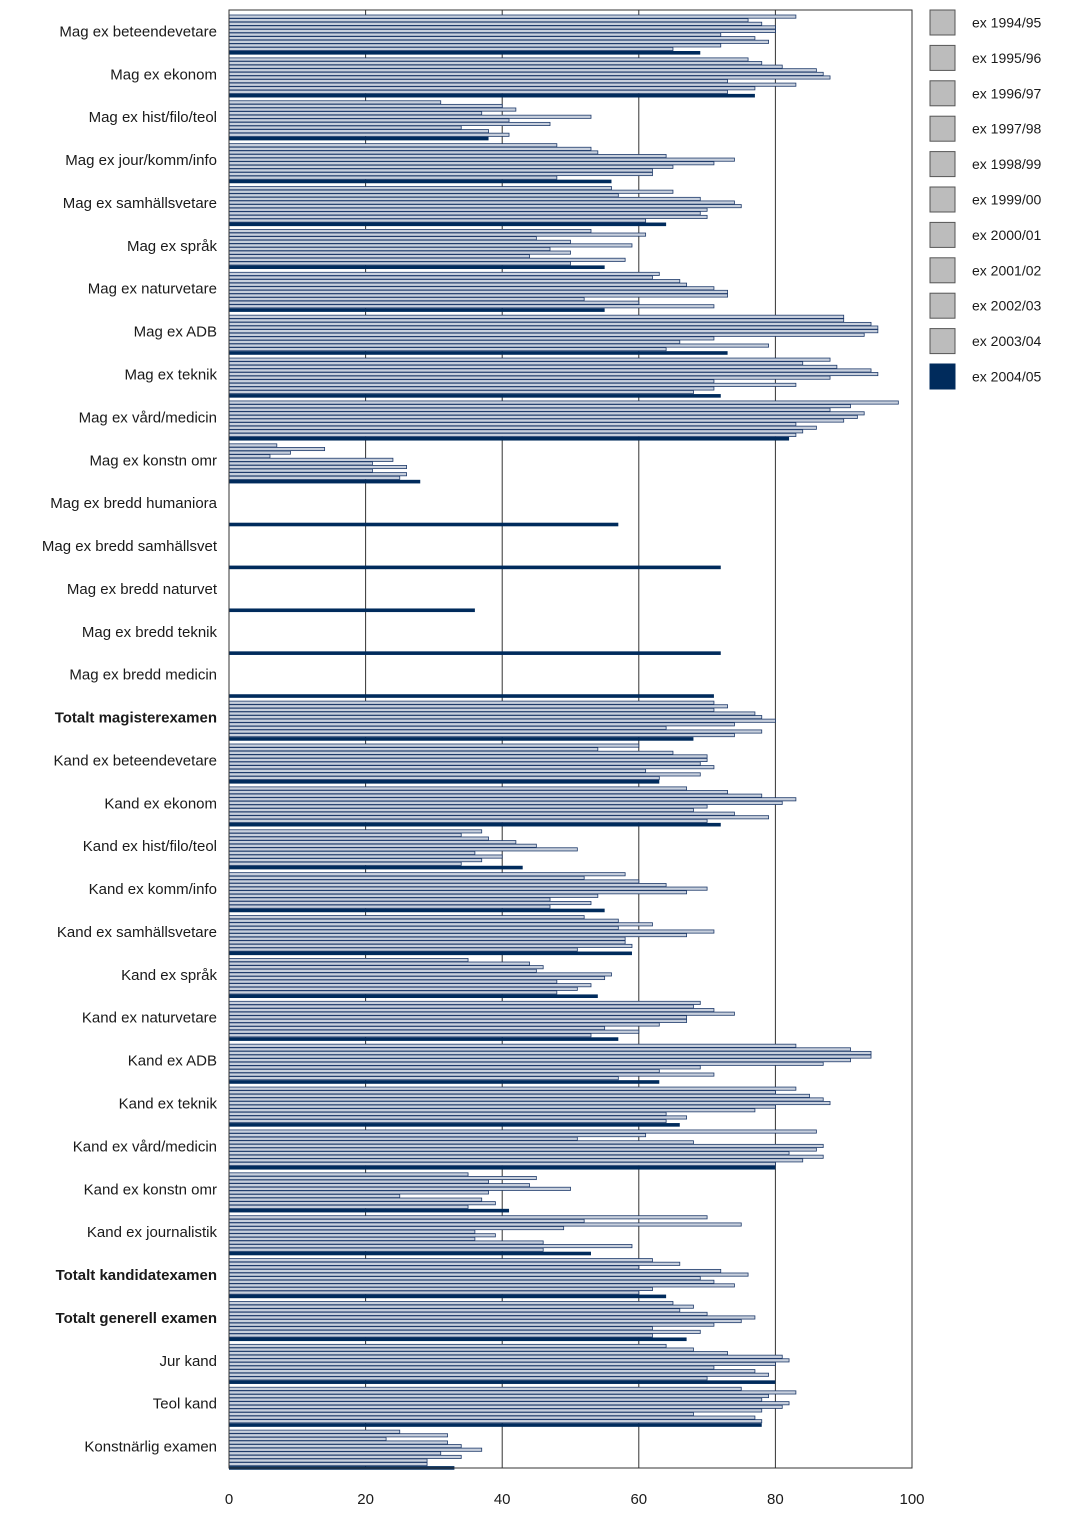 The image size is (1070, 1515). What do you see at coordinates (985, 305) in the screenshot?
I see `legend-item: ex 2002/03` at bounding box center [985, 305].